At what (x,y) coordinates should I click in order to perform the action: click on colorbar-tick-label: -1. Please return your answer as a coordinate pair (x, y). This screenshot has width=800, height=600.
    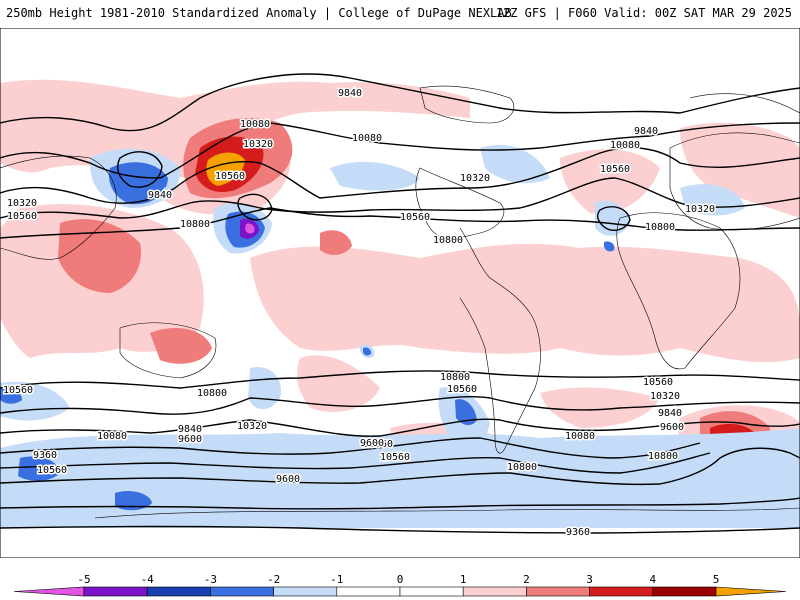
    Looking at the image, I should click on (336, 579).